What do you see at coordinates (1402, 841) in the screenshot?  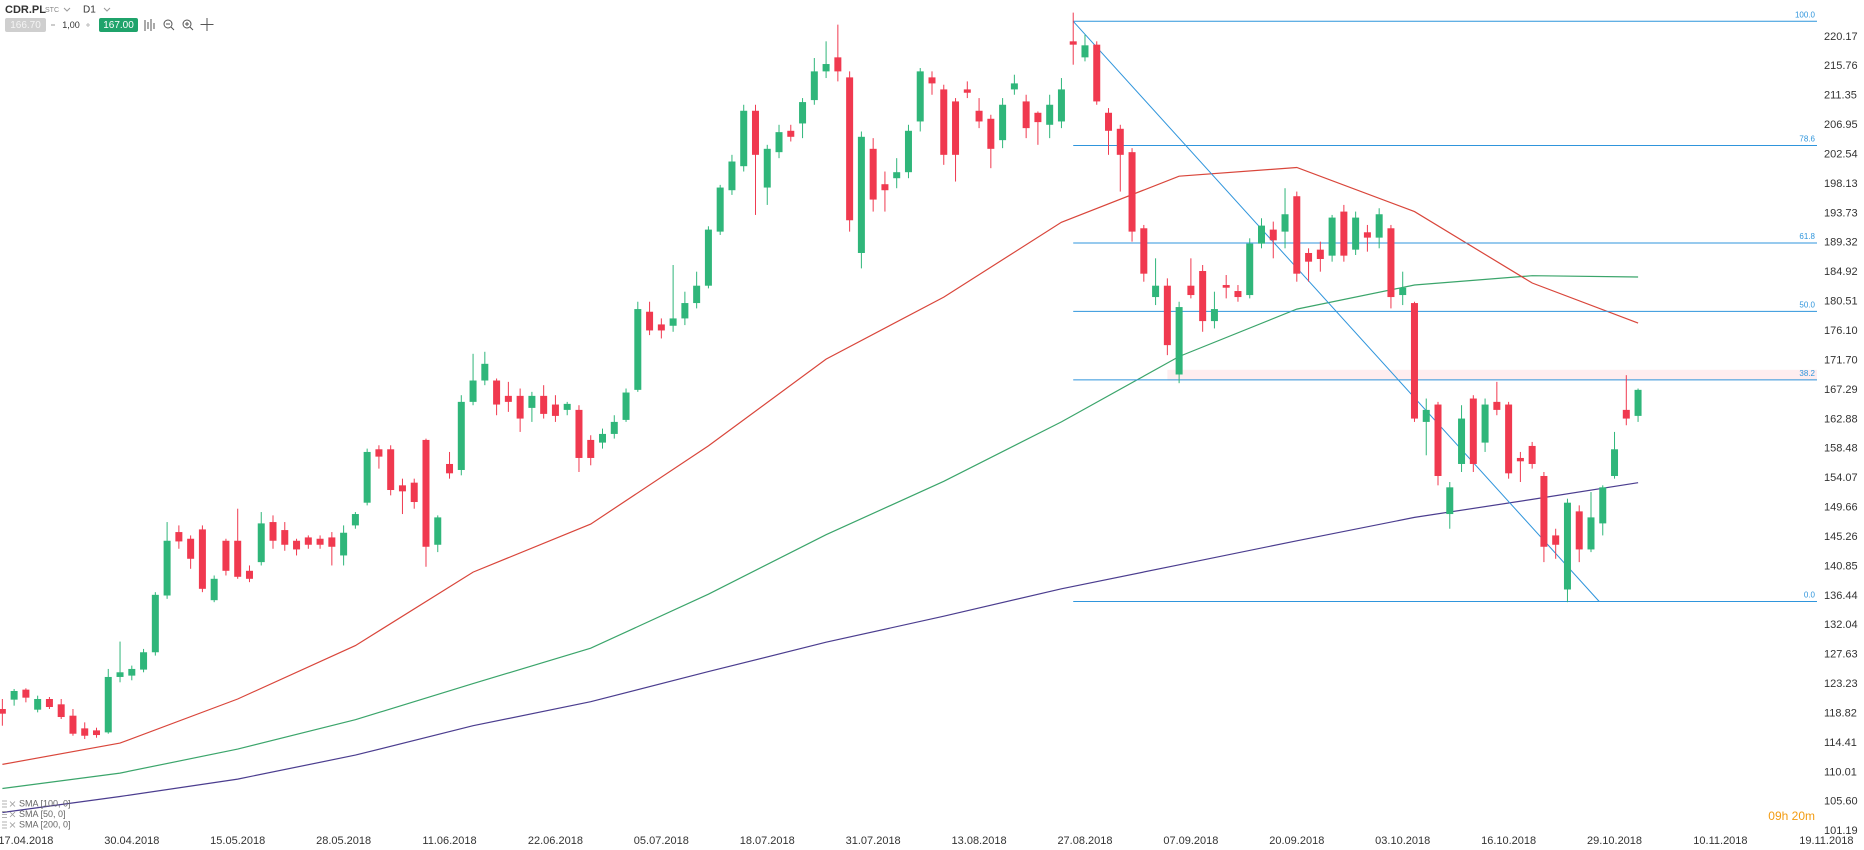 I see `x-tick-label: 03.10.2018` at bounding box center [1402, 841].